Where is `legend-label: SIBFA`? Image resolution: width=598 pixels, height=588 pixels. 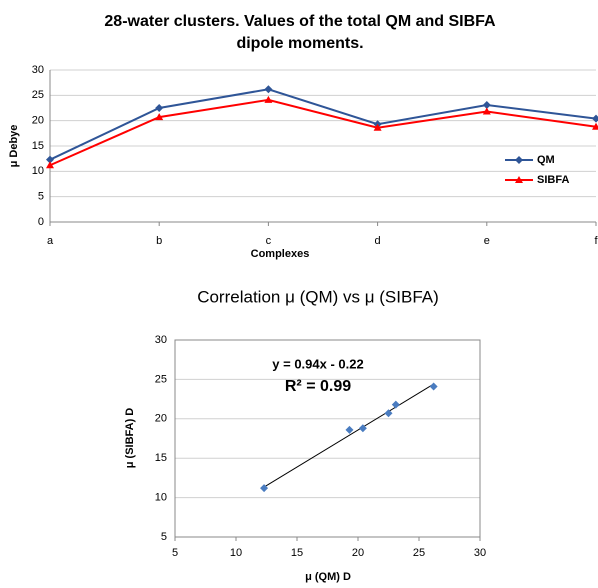
legend-label: SIBFA is located at coordinates (553, 180).